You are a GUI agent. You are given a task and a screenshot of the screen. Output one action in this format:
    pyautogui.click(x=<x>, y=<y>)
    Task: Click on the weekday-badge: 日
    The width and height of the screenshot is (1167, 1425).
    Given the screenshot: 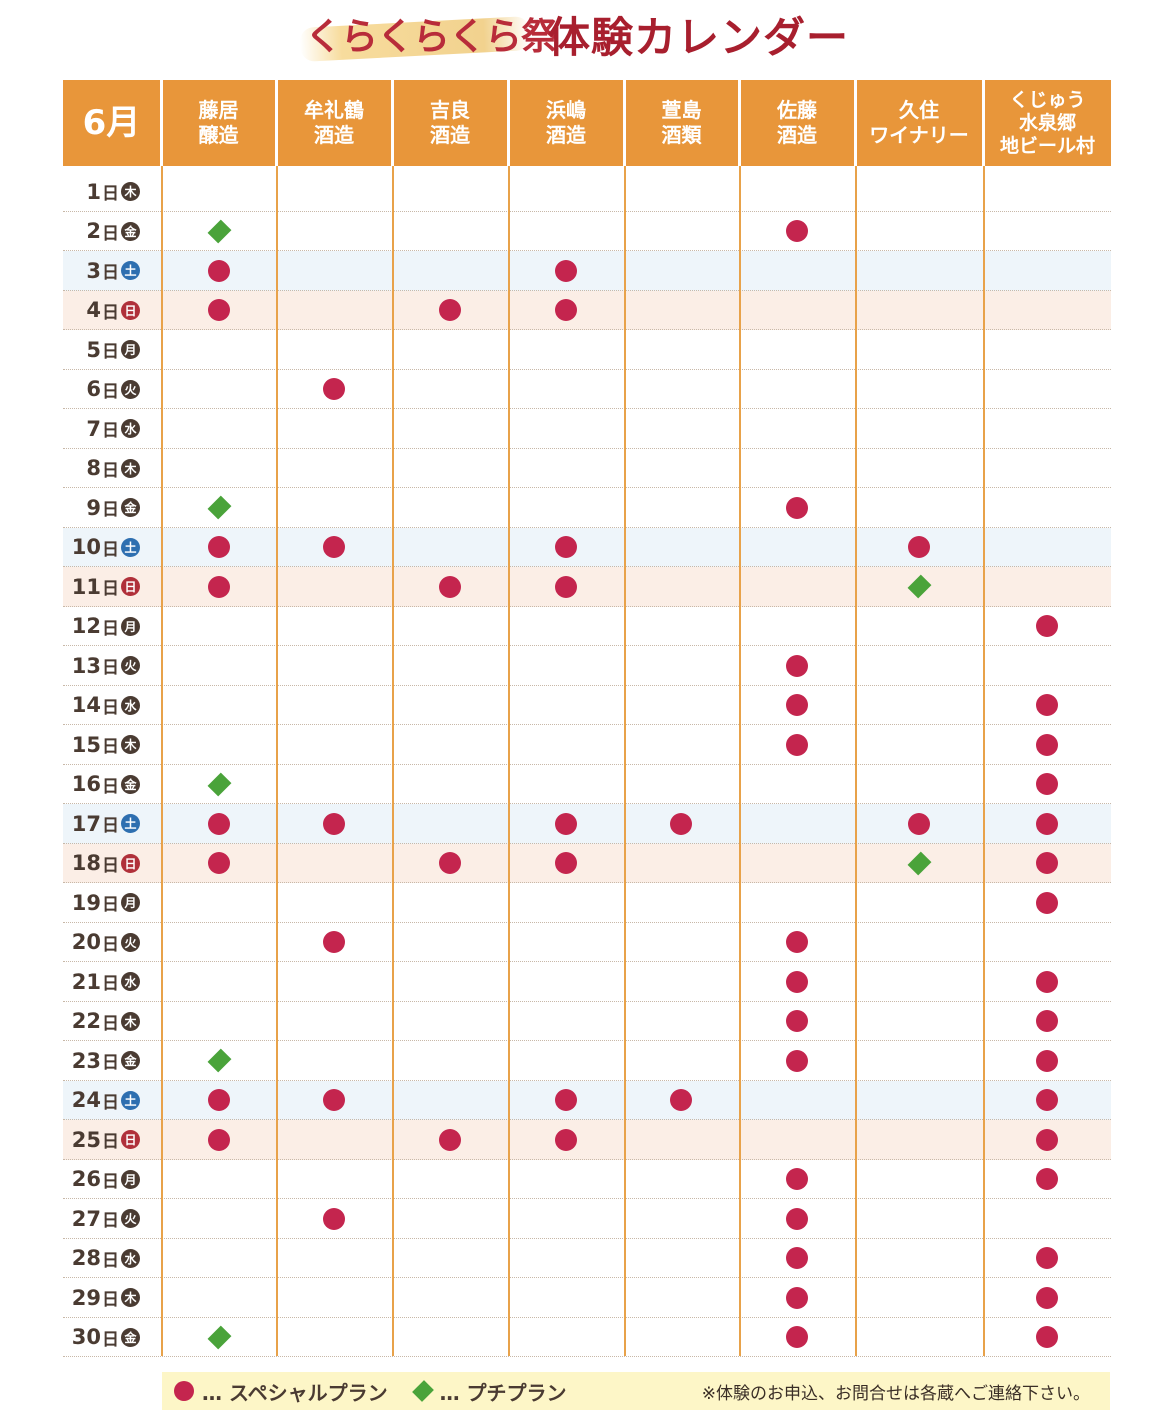 What is the action you would take?
    pyautogui.click(x=130, y=863)
    